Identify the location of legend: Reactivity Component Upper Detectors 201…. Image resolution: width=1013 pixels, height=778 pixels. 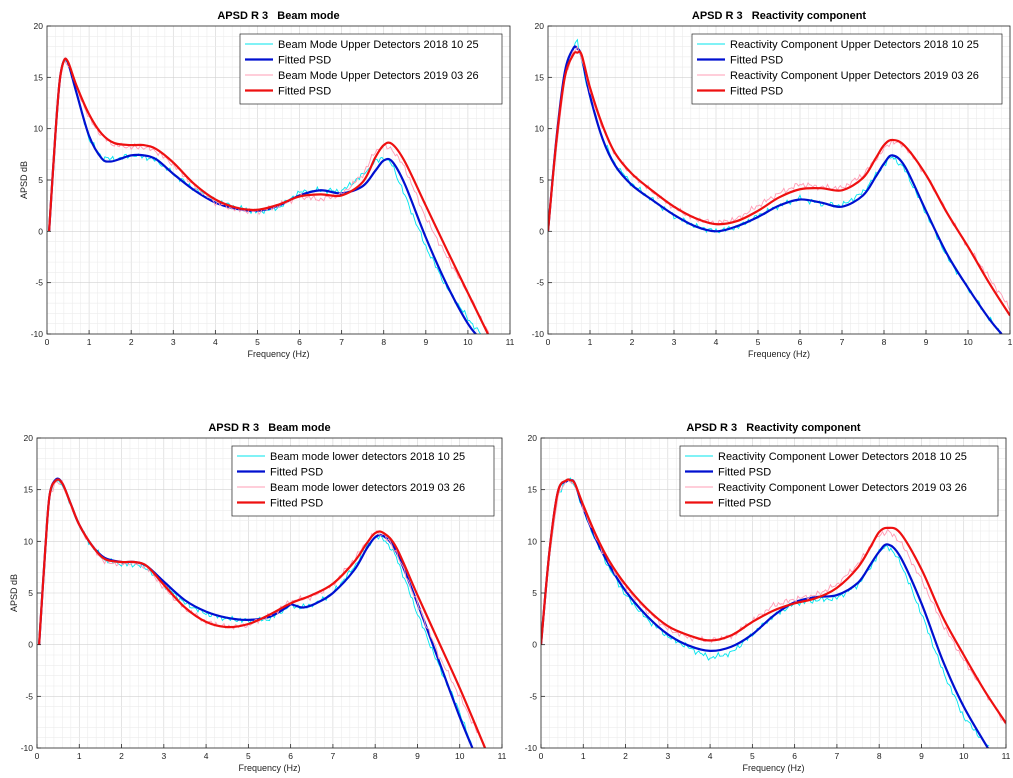
(847, 69).